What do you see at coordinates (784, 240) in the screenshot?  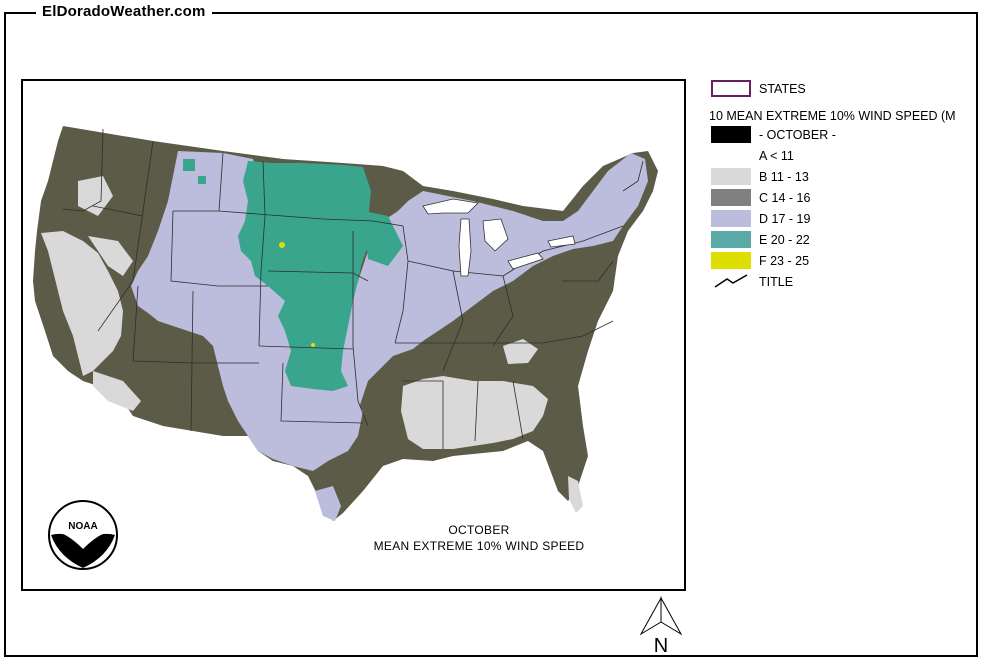 I see `legend-class-e-label: E 20 - 22` at bounding box center [784, 240].